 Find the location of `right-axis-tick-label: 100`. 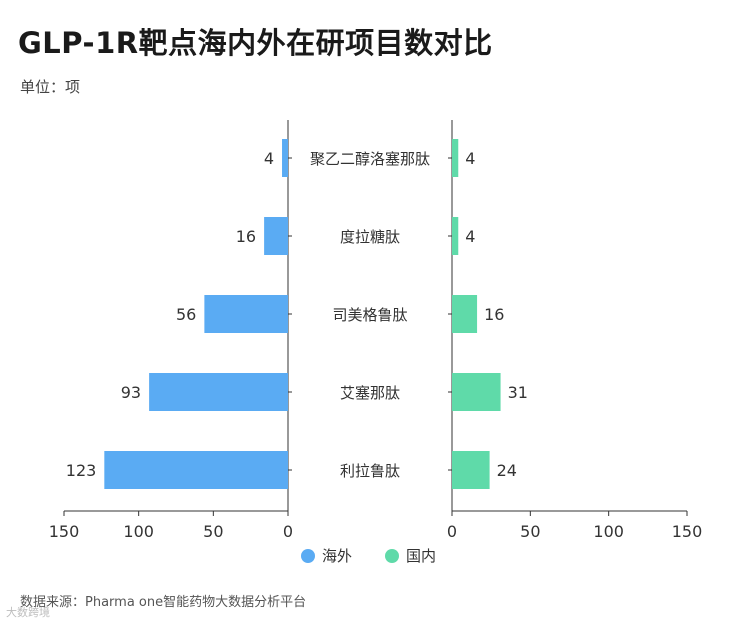

right-axis-tick-label: 100 is located at coordinates (608, 531).